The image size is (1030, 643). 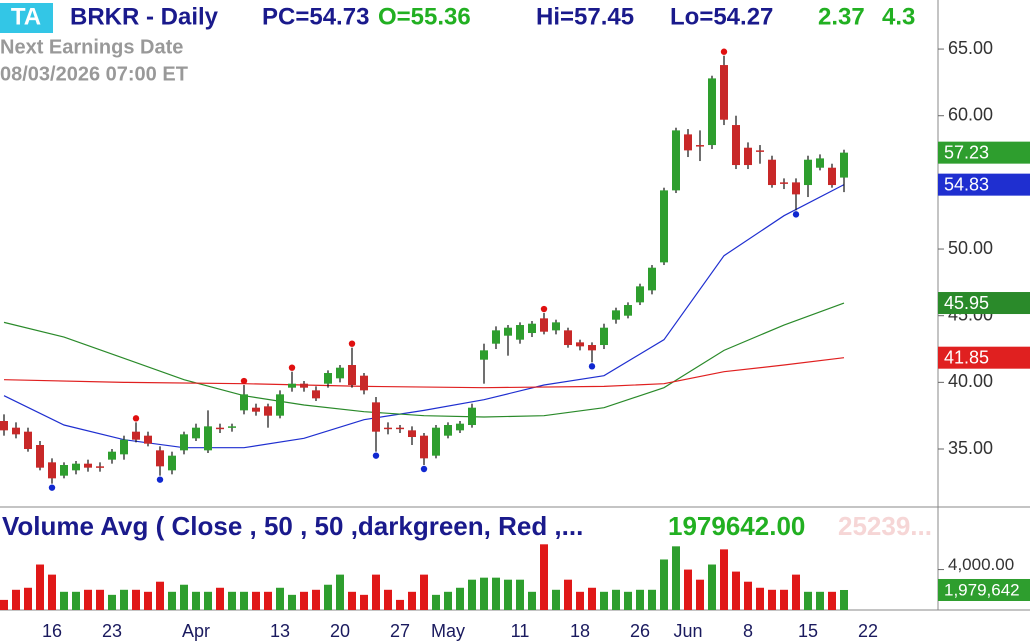 I want to click on x-tick-label: 11, so click(x=520, y=631).